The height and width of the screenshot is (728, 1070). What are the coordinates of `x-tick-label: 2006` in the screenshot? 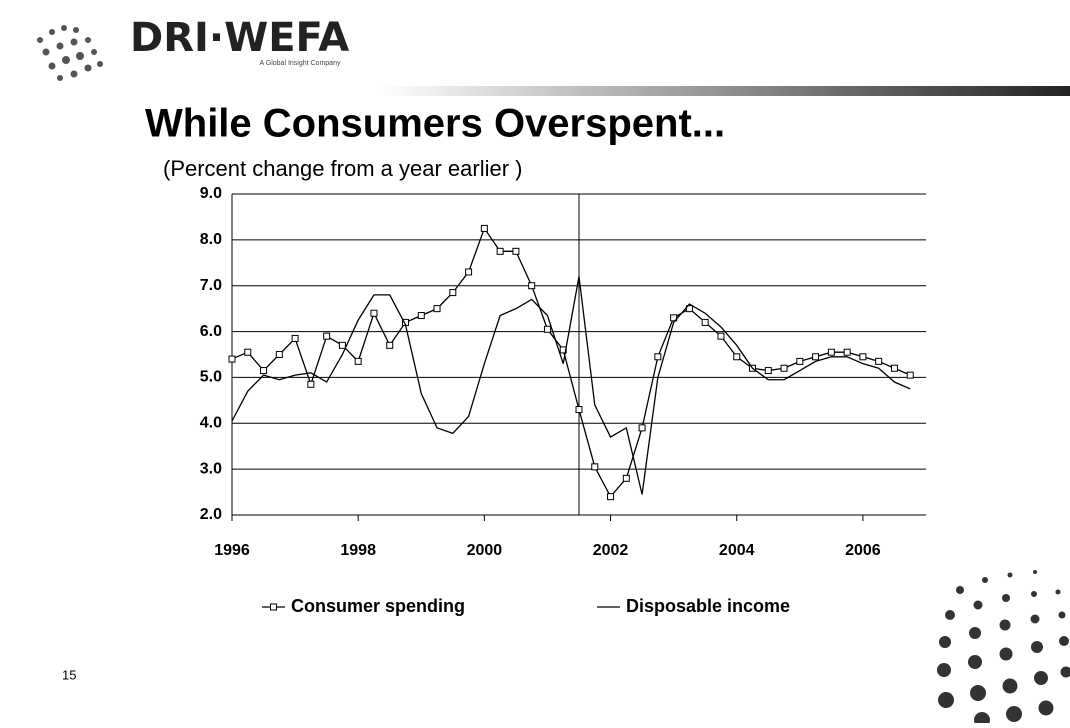 It's located at (863, 550).